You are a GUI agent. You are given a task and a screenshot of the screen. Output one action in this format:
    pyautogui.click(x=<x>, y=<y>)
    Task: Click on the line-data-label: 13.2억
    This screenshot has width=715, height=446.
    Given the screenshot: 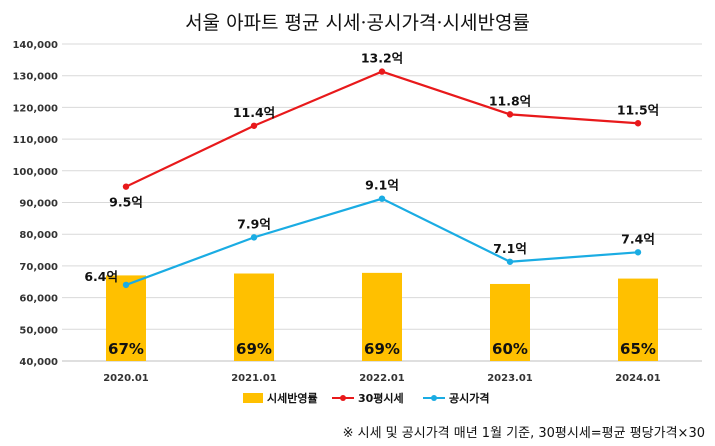 What is the action you would take?
    pyautogui.click(x=382, y=58)
    